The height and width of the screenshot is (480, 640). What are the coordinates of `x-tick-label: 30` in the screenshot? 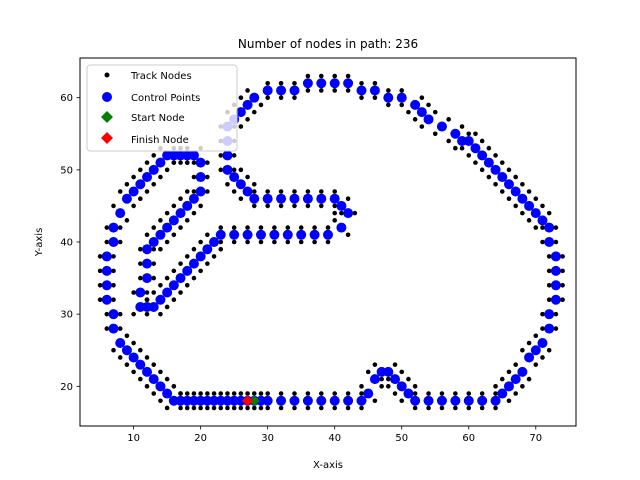 It's located at (267, 438).